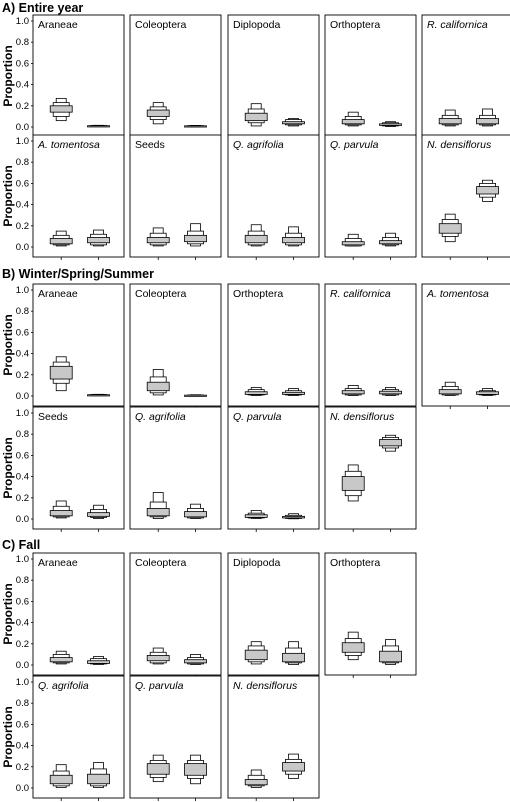  I want to click on panel: R. californica, so click(370, 346).